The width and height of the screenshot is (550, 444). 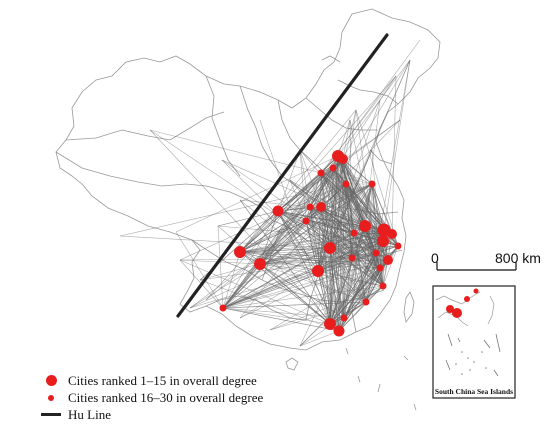 What do you see at coordinates (476, 266) in the screenshot?
I see `scale-bar` at bounding box center [476, 266].